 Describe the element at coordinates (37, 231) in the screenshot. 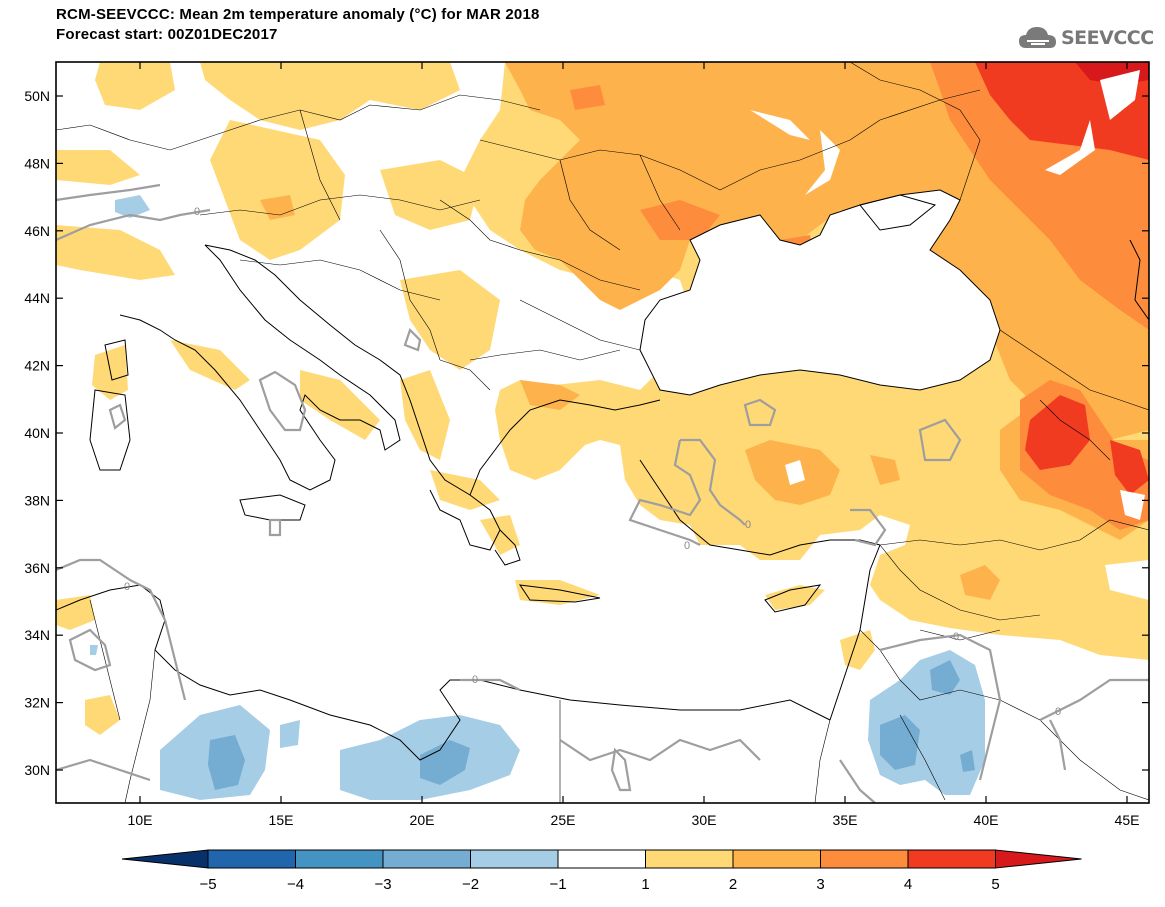

I see `lat-label: 46N` at that location.